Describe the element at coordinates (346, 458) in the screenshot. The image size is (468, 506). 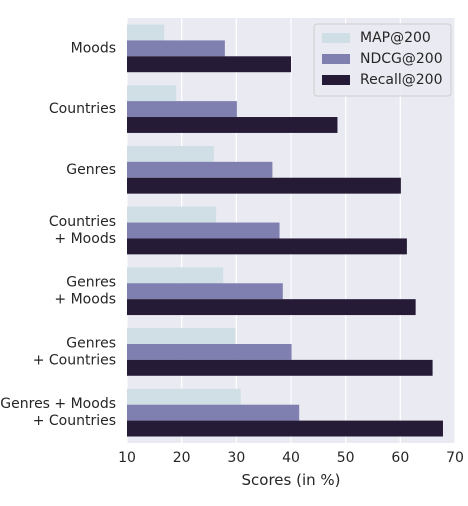
I see `x-tick-label: 50` at that location.